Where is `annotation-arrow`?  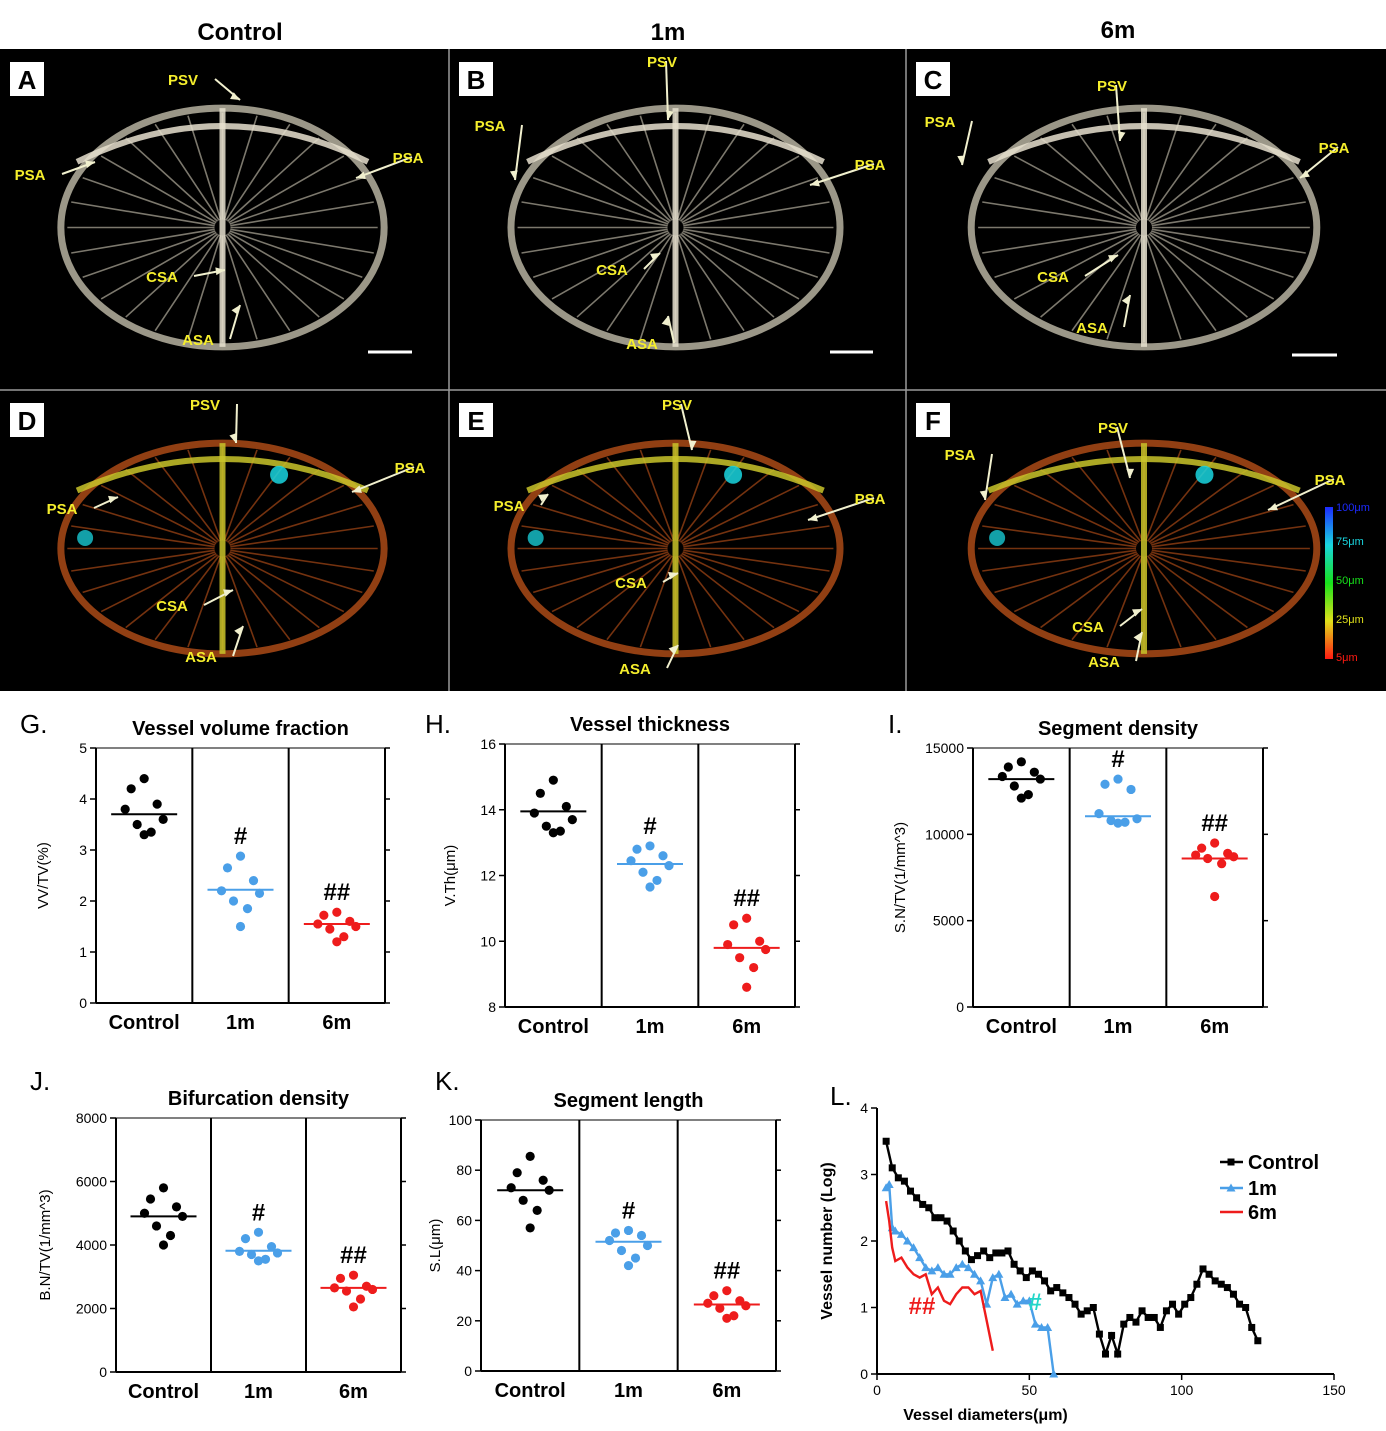 annotation-arrow is located at coordinates (841, 509).